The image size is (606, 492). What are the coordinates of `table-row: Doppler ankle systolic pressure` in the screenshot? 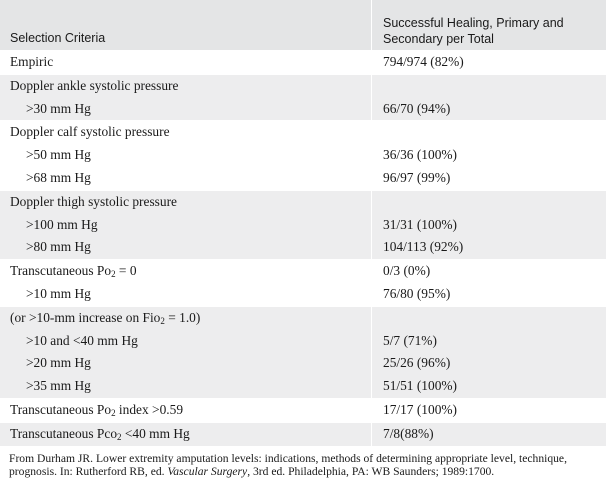 It's located at (303, 85).